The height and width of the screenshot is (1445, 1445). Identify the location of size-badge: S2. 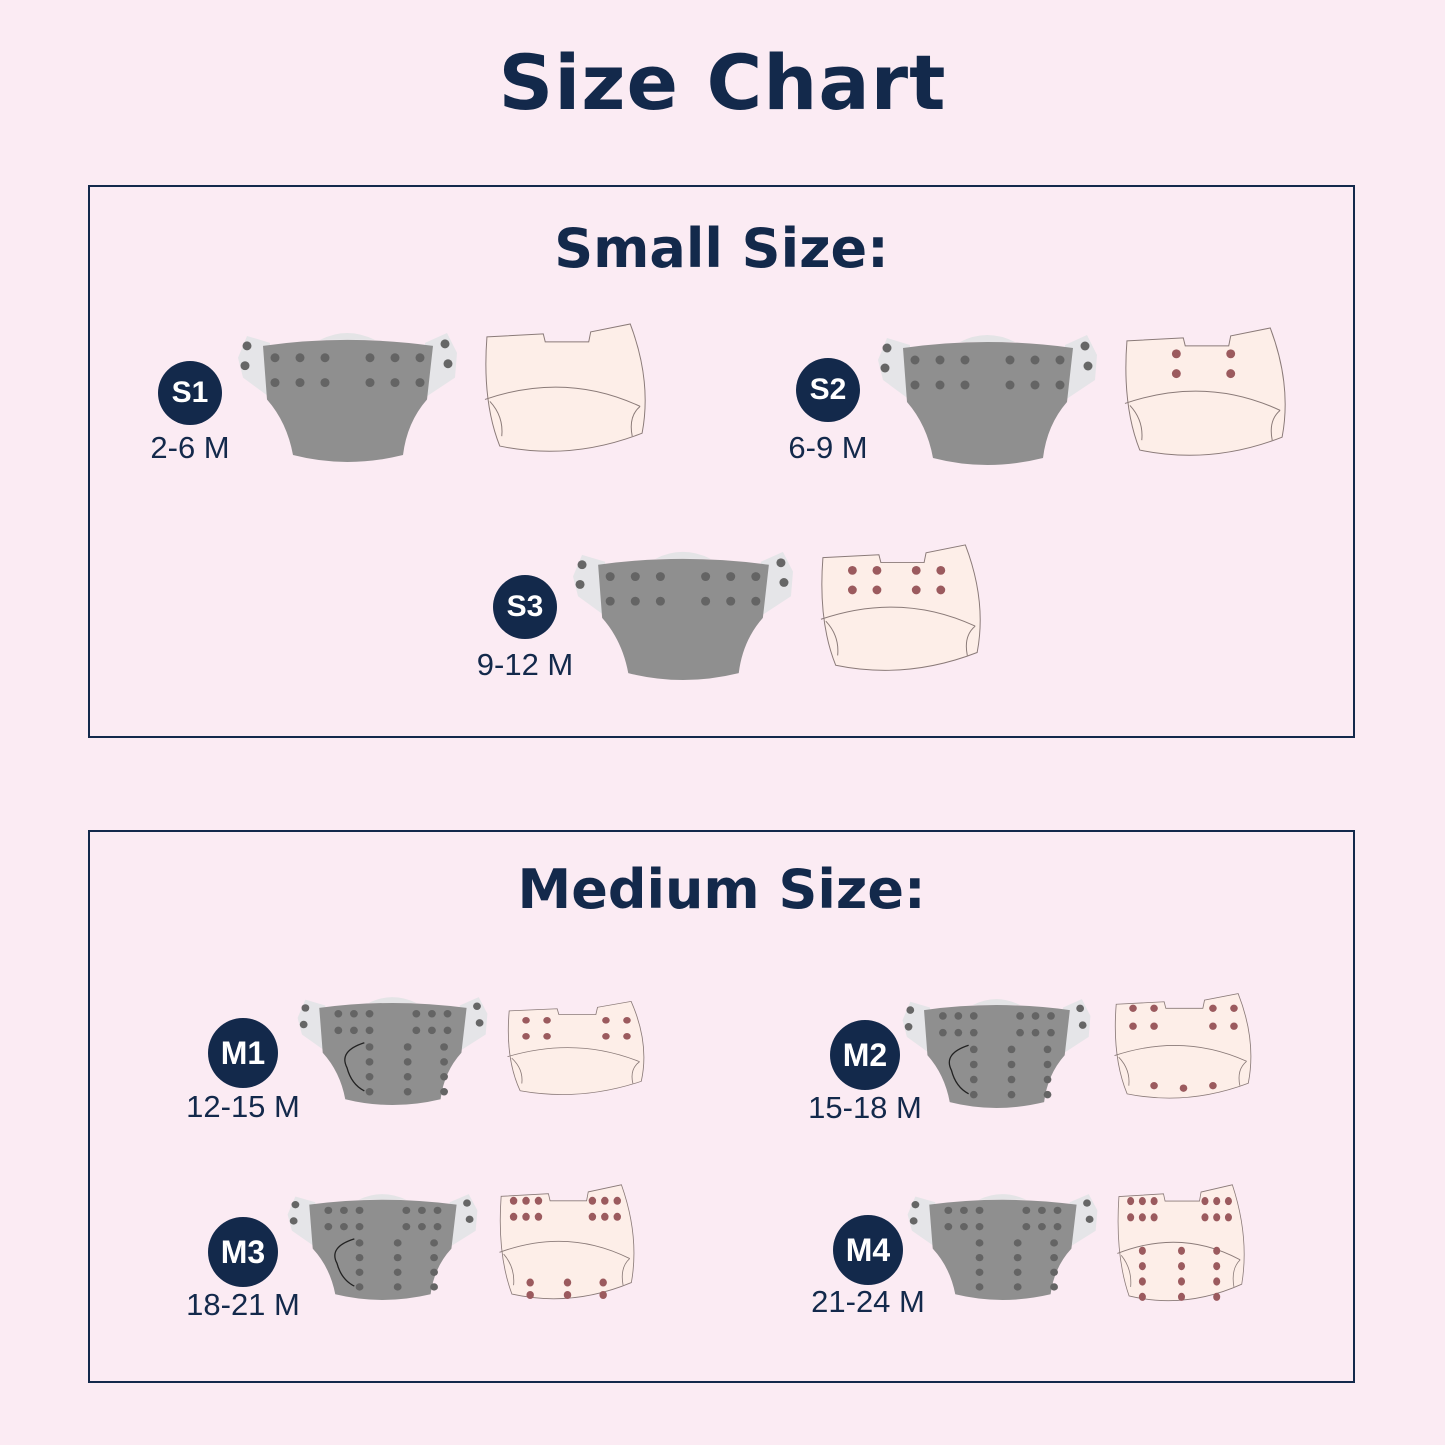
(828, 390).